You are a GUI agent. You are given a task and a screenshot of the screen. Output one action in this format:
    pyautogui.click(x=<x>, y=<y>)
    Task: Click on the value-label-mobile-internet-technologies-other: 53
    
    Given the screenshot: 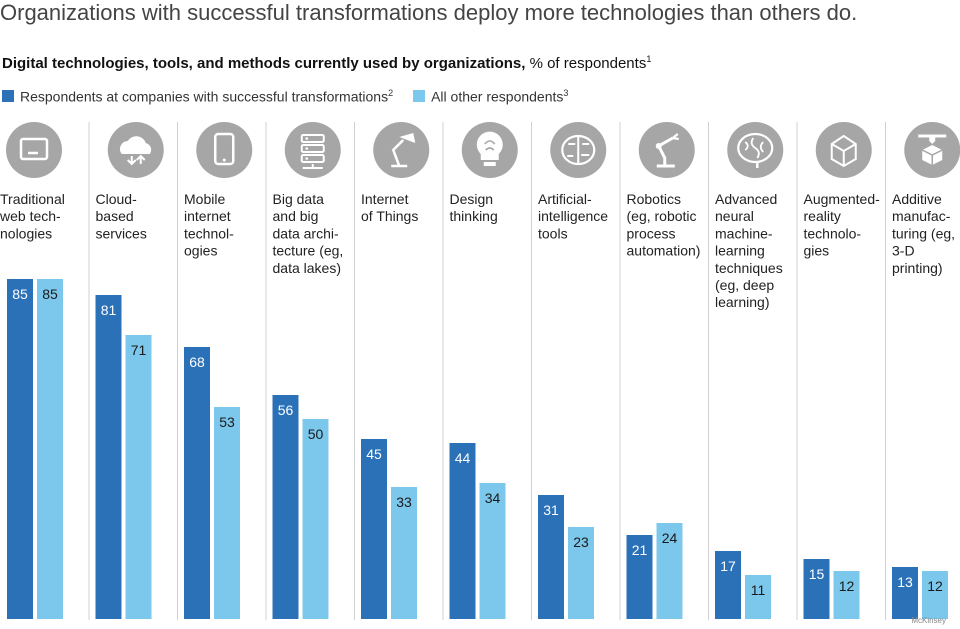 What is the action you would take?
    pyautogui.click(x=227, y=422)
    